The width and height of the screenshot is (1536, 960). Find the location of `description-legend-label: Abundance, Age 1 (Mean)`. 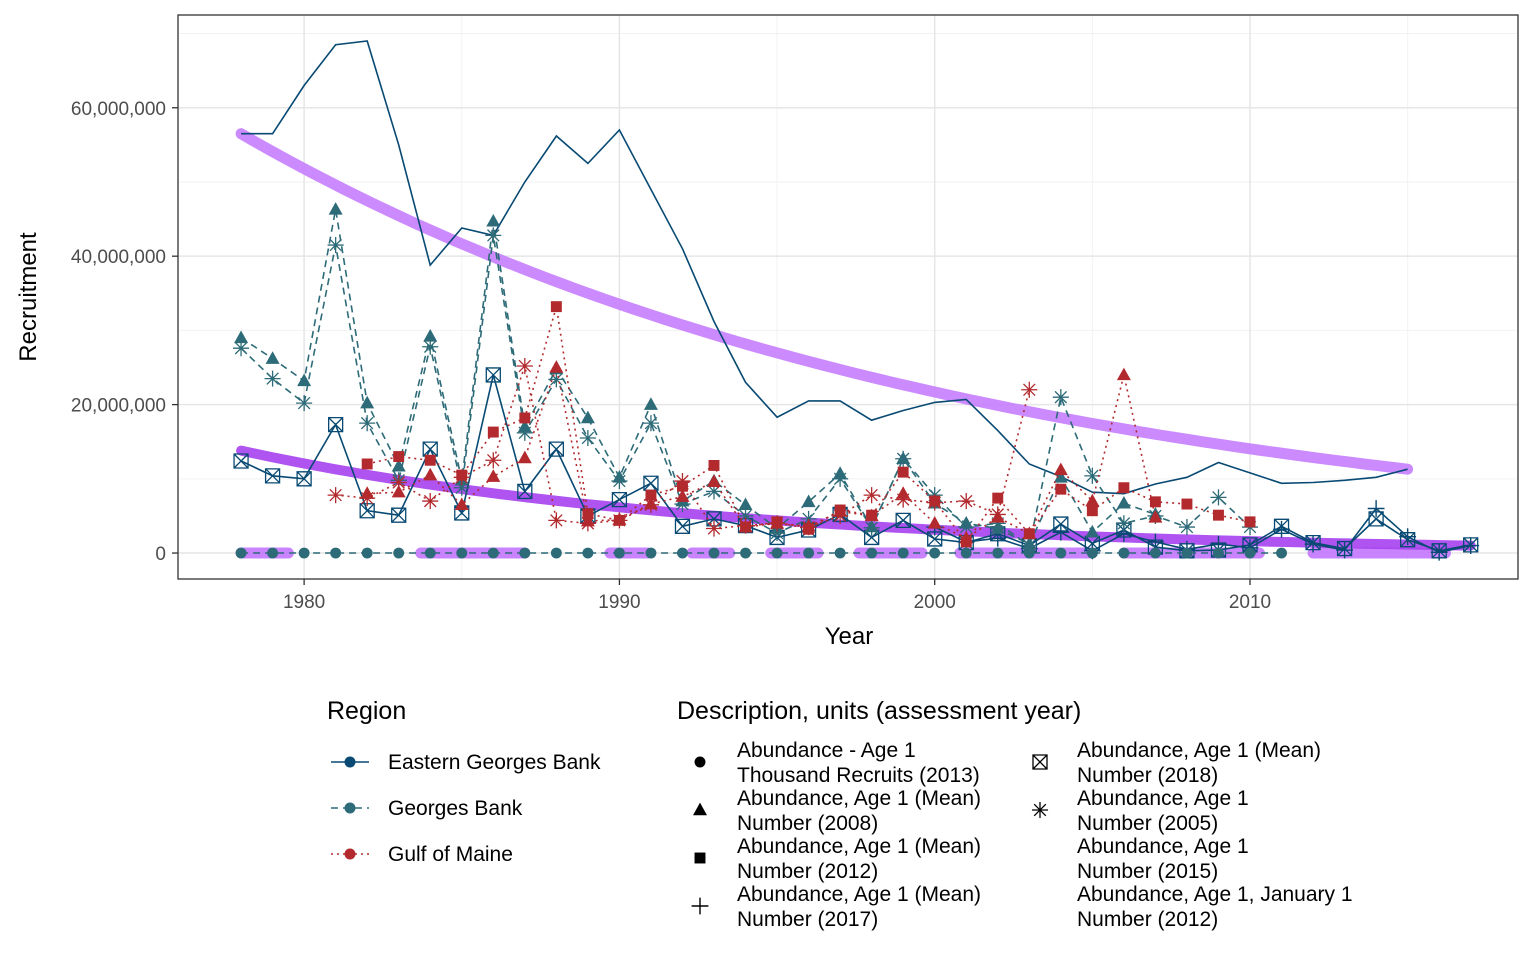

description-legend-label: Abundance, Age 1 (Mean) is located at coordinates (1199, 750).